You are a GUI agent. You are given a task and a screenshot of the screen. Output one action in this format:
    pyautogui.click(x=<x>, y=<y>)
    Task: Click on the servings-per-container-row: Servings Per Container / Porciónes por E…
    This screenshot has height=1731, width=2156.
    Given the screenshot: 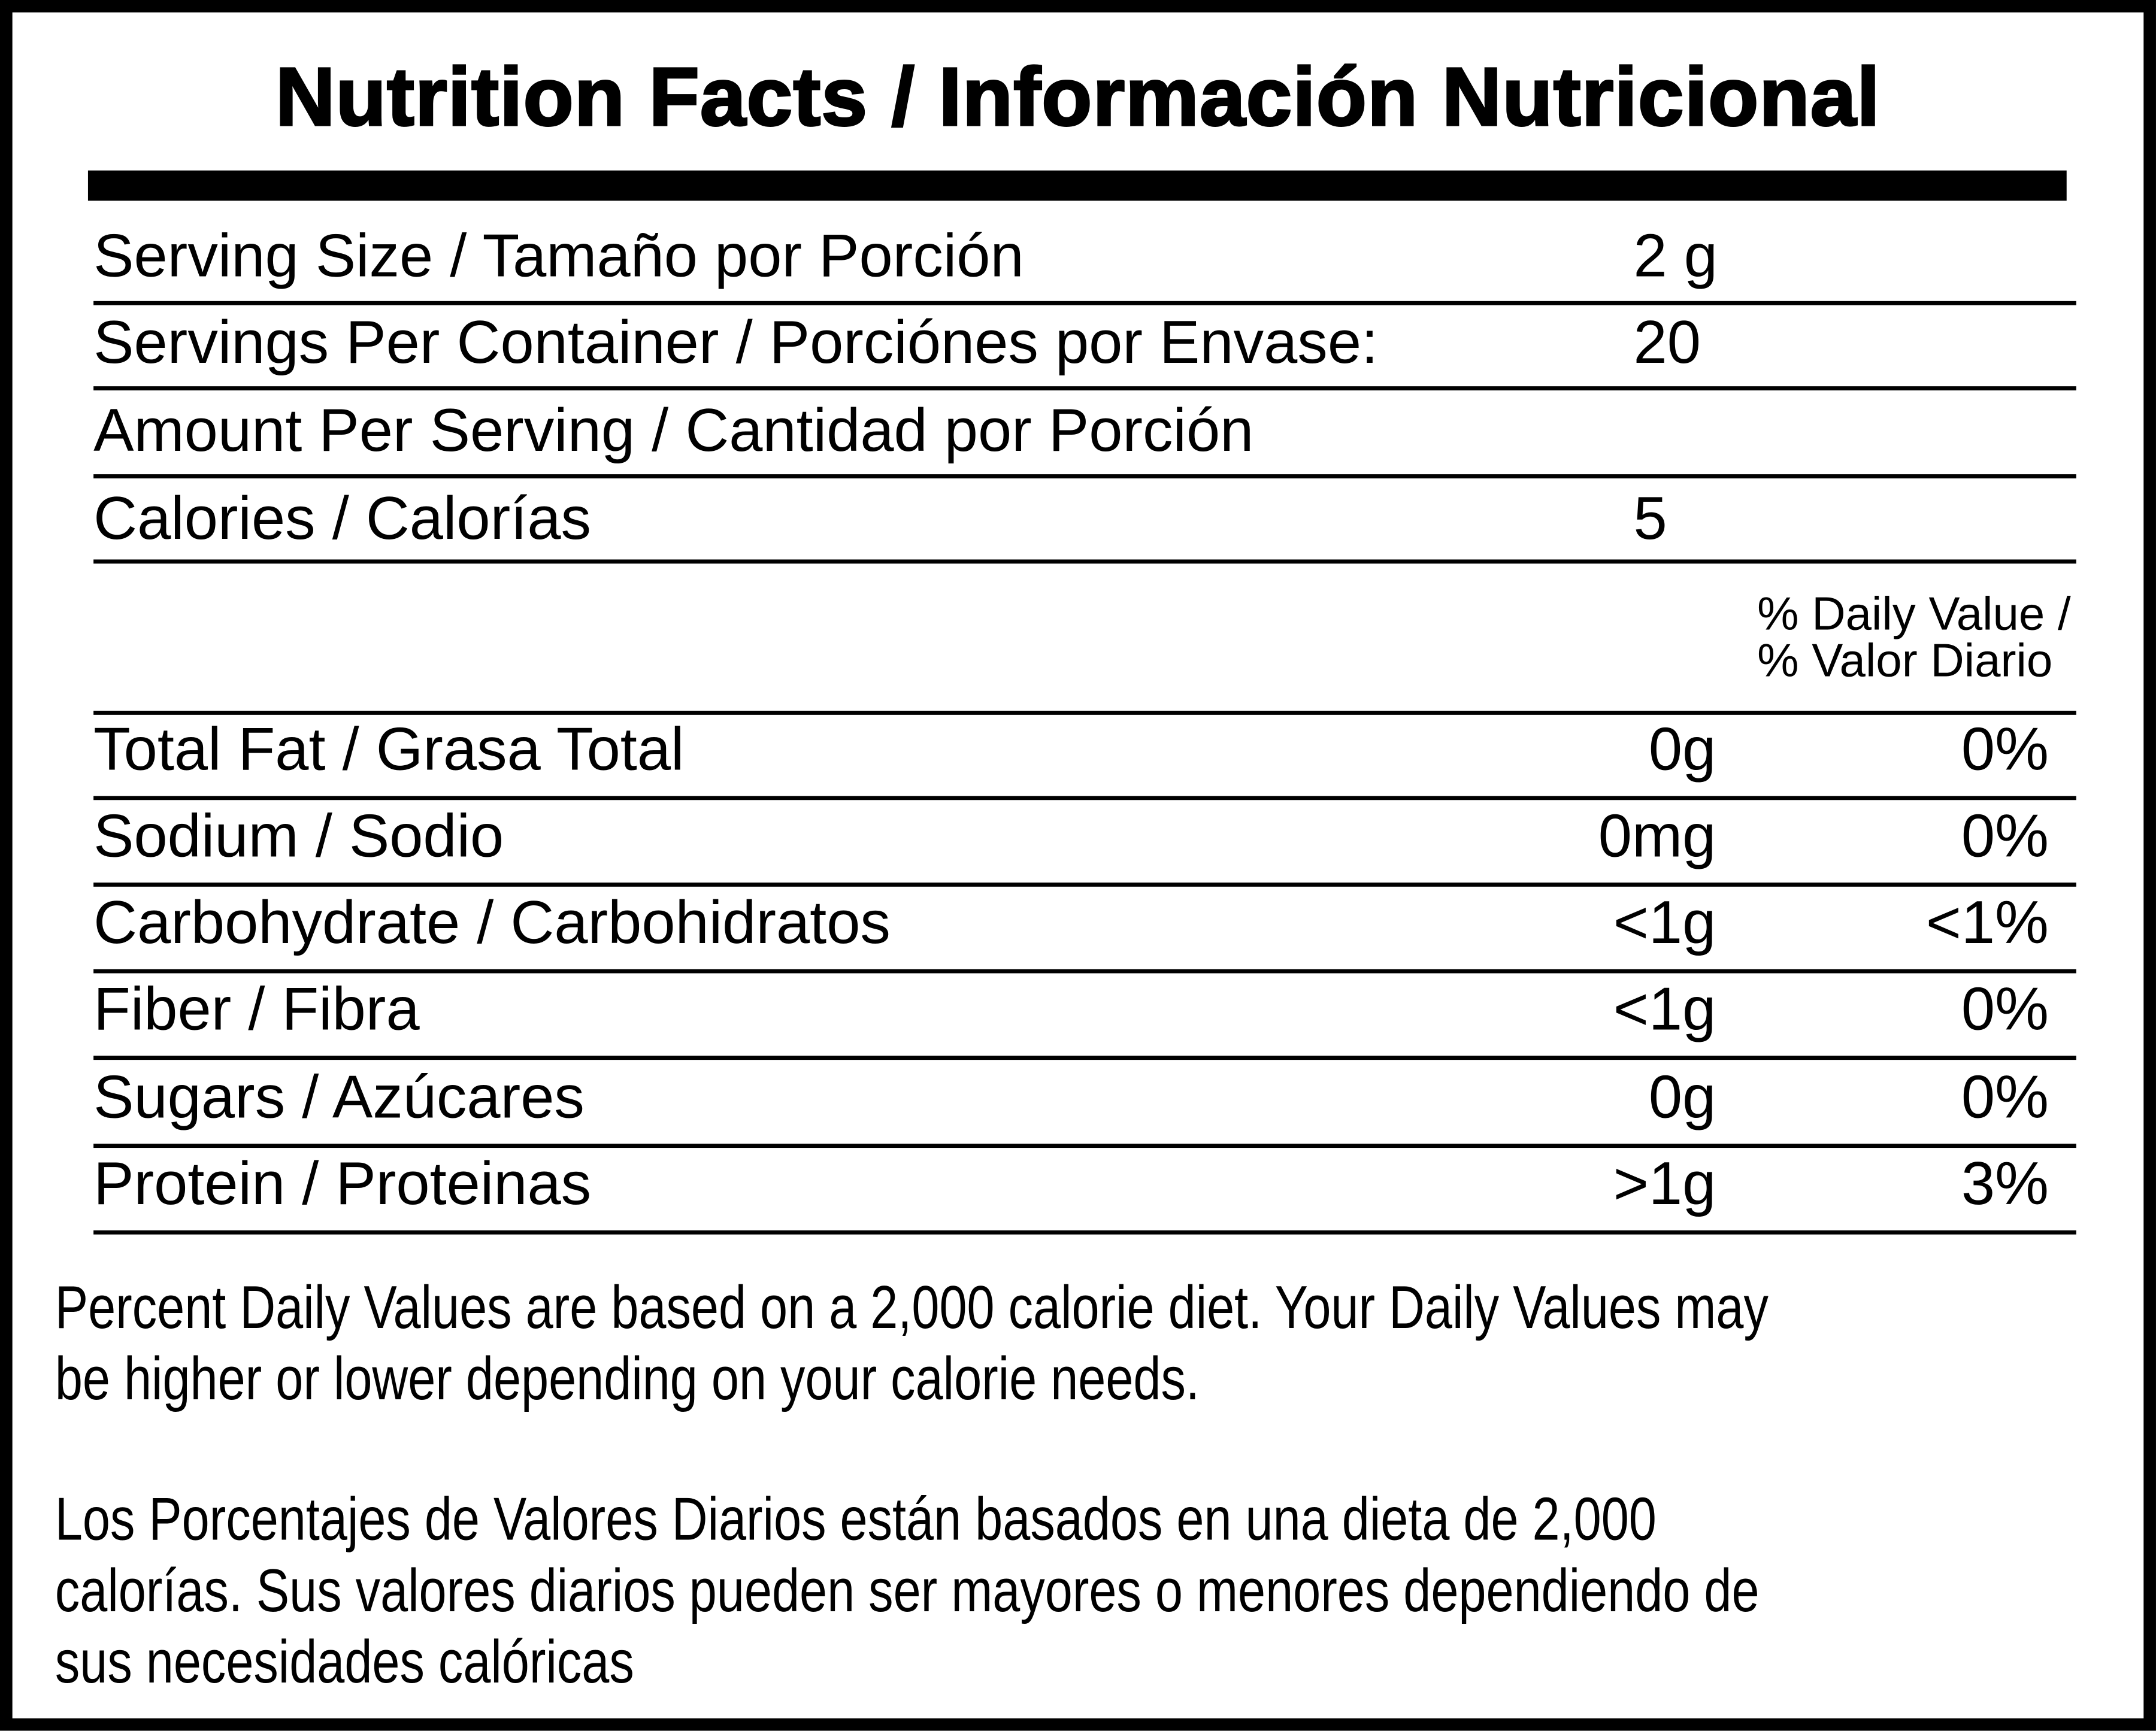 What is the action you would take?
    pyautogui.click(x=1084, y=344)
    